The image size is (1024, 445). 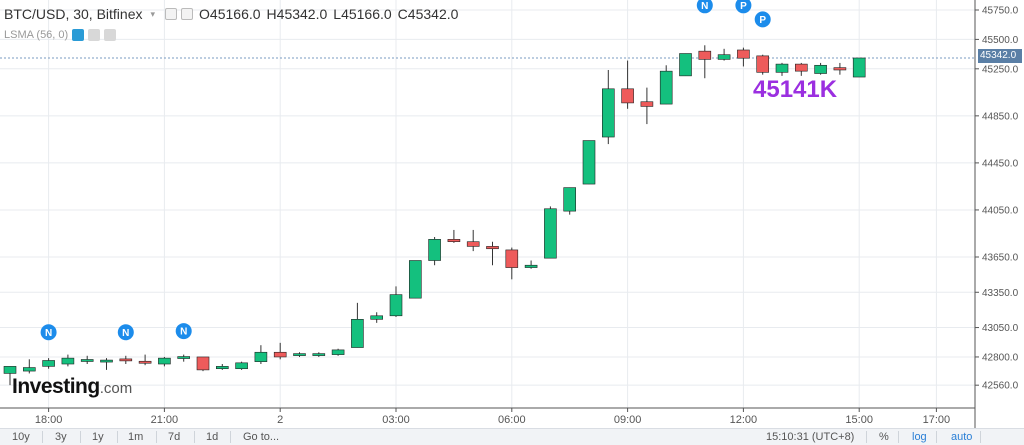 I want to click on log-toggle: log, so click(x=919, y=437).